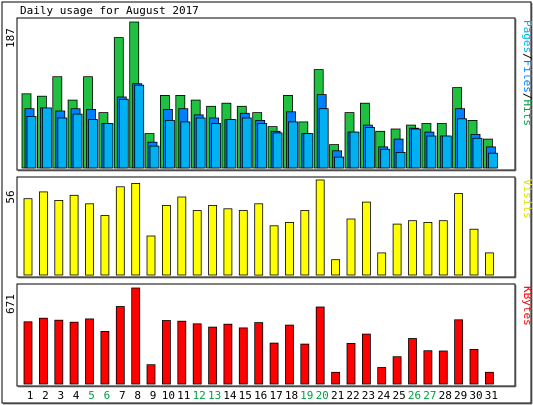 This screenshot has height=405, width=533. I want to click on x-tick-label-day-25: 25, so click(398, 395).